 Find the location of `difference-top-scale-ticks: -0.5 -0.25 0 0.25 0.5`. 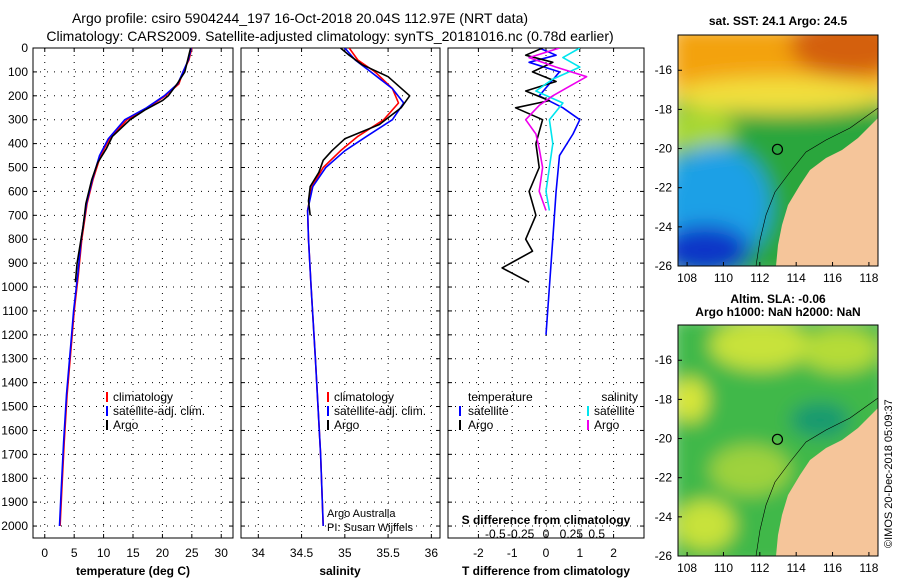

difference-top-scale-ticks: -0.5 -0.25 0 0.25 0.5 is located at coordinates (545, 534).